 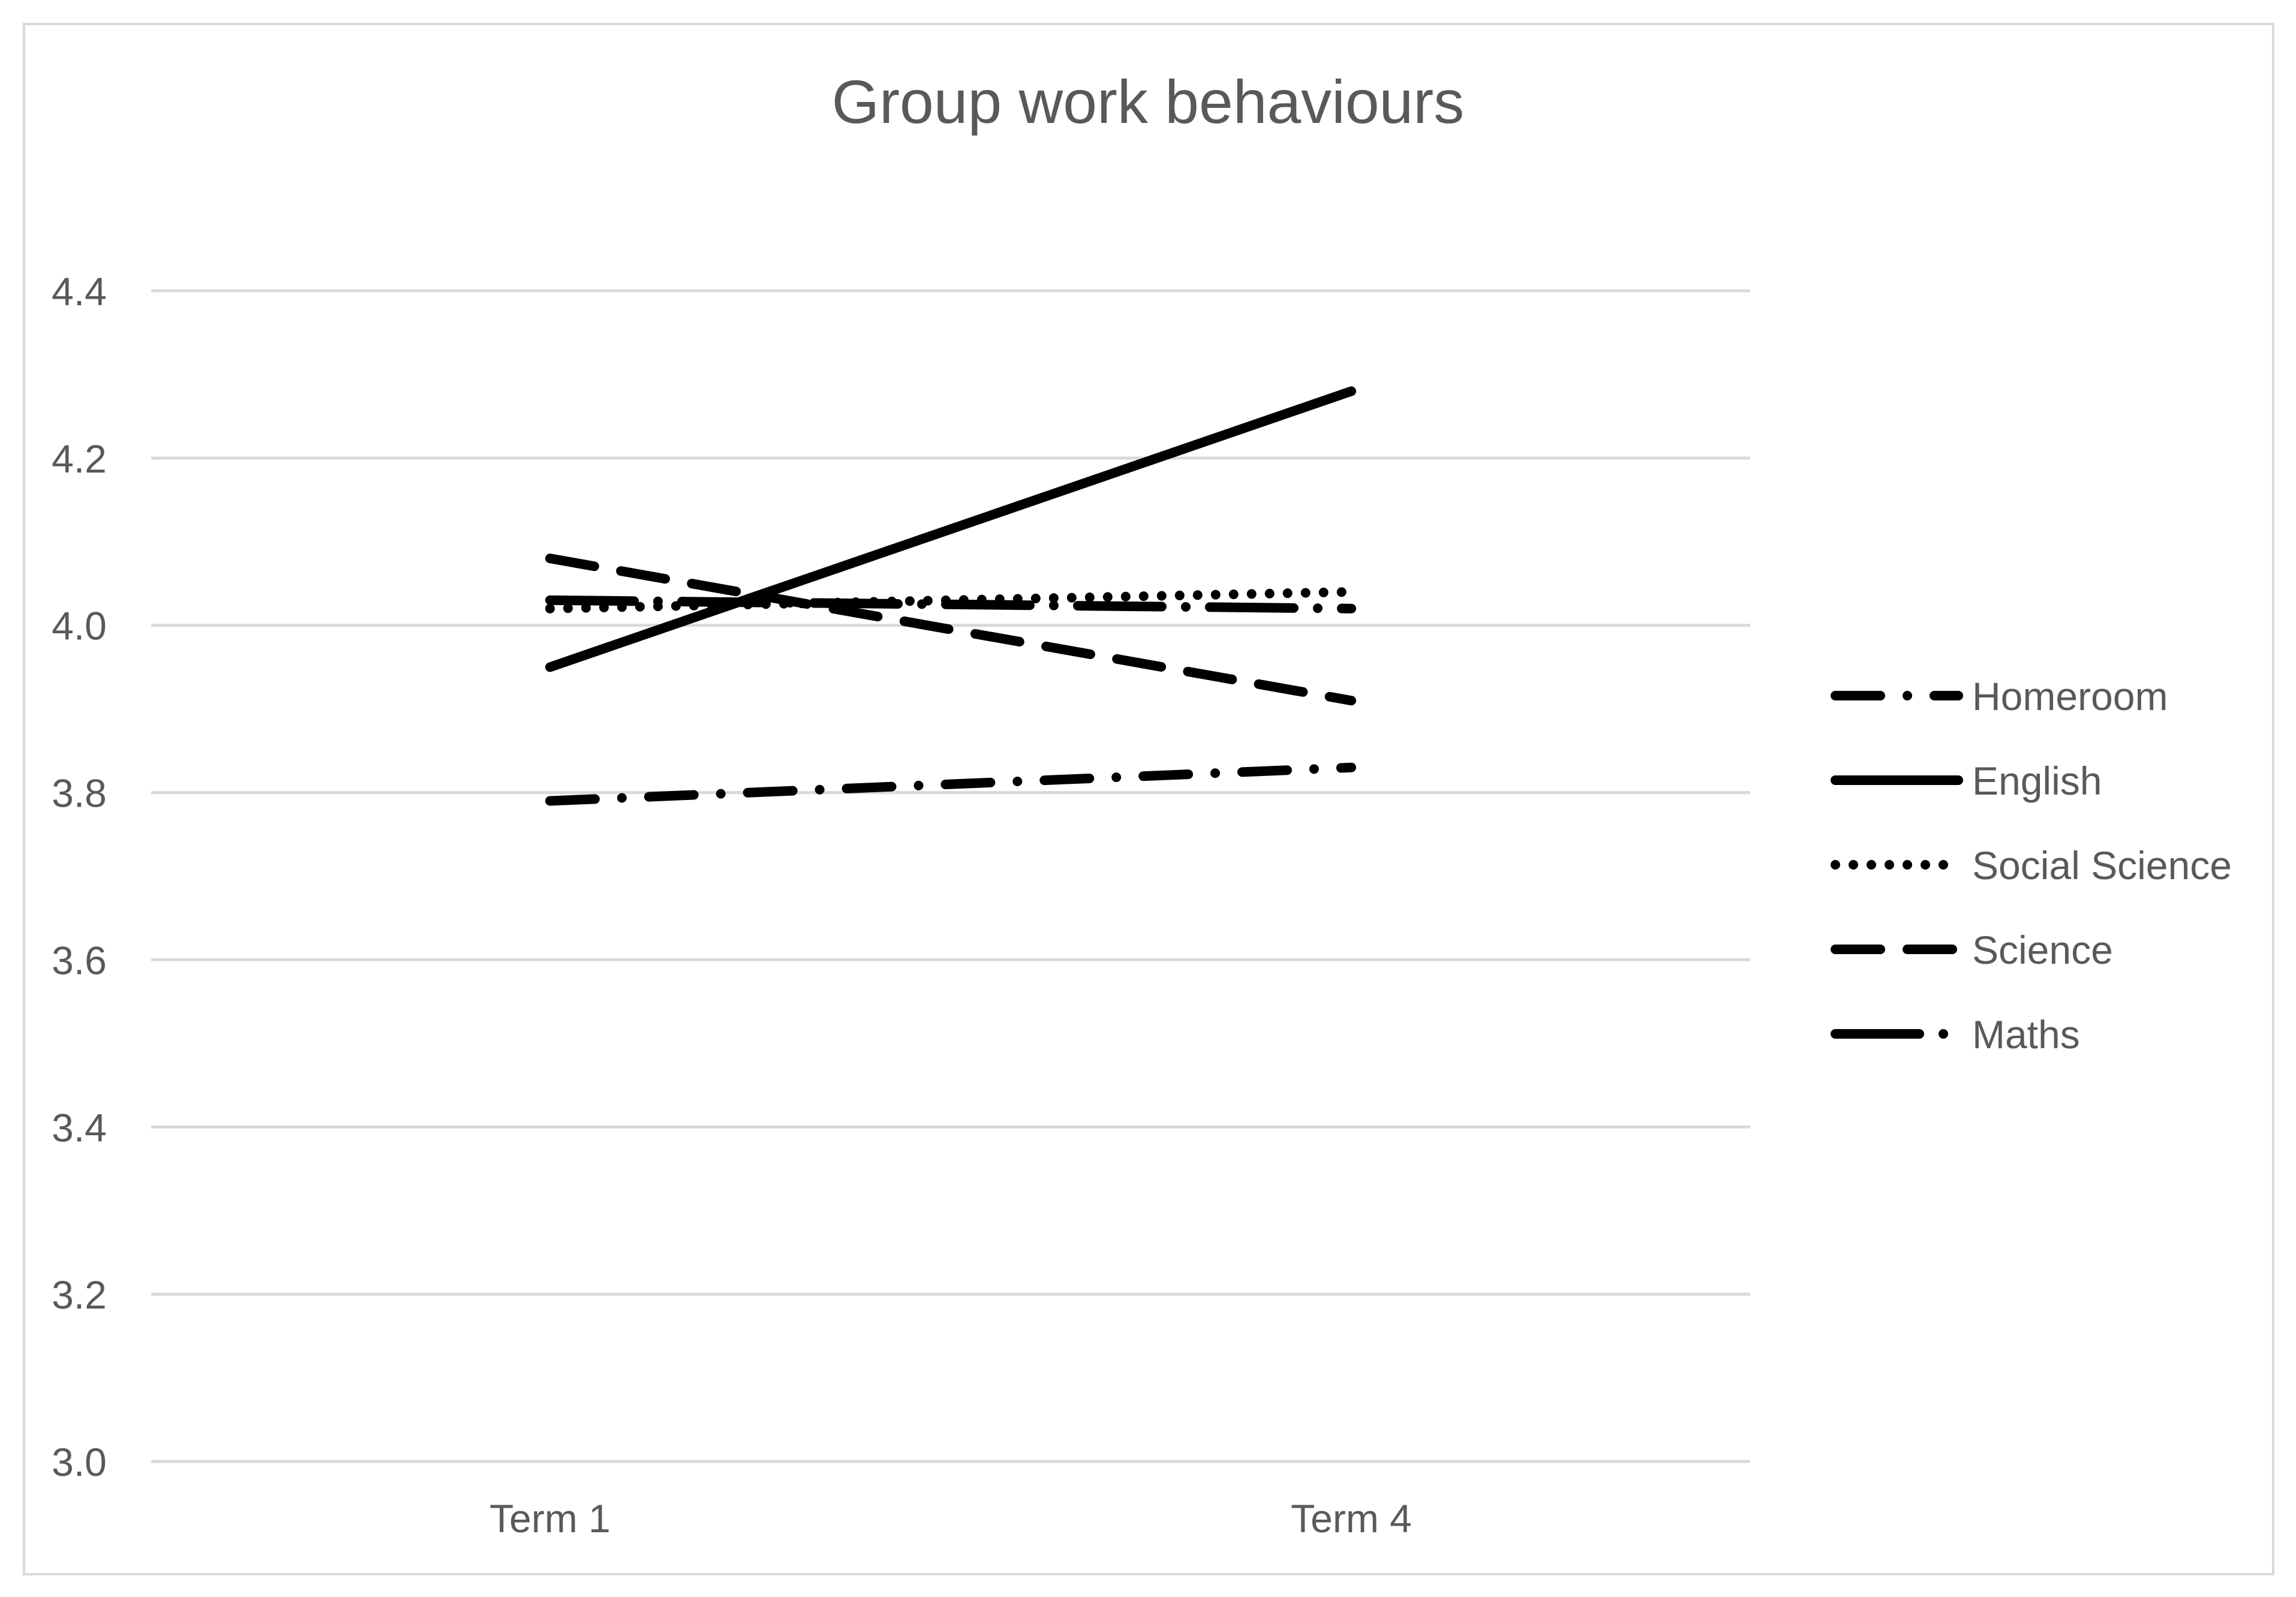 I want to click on y-tick-label: 3.2, so click(x=79, y=1295).